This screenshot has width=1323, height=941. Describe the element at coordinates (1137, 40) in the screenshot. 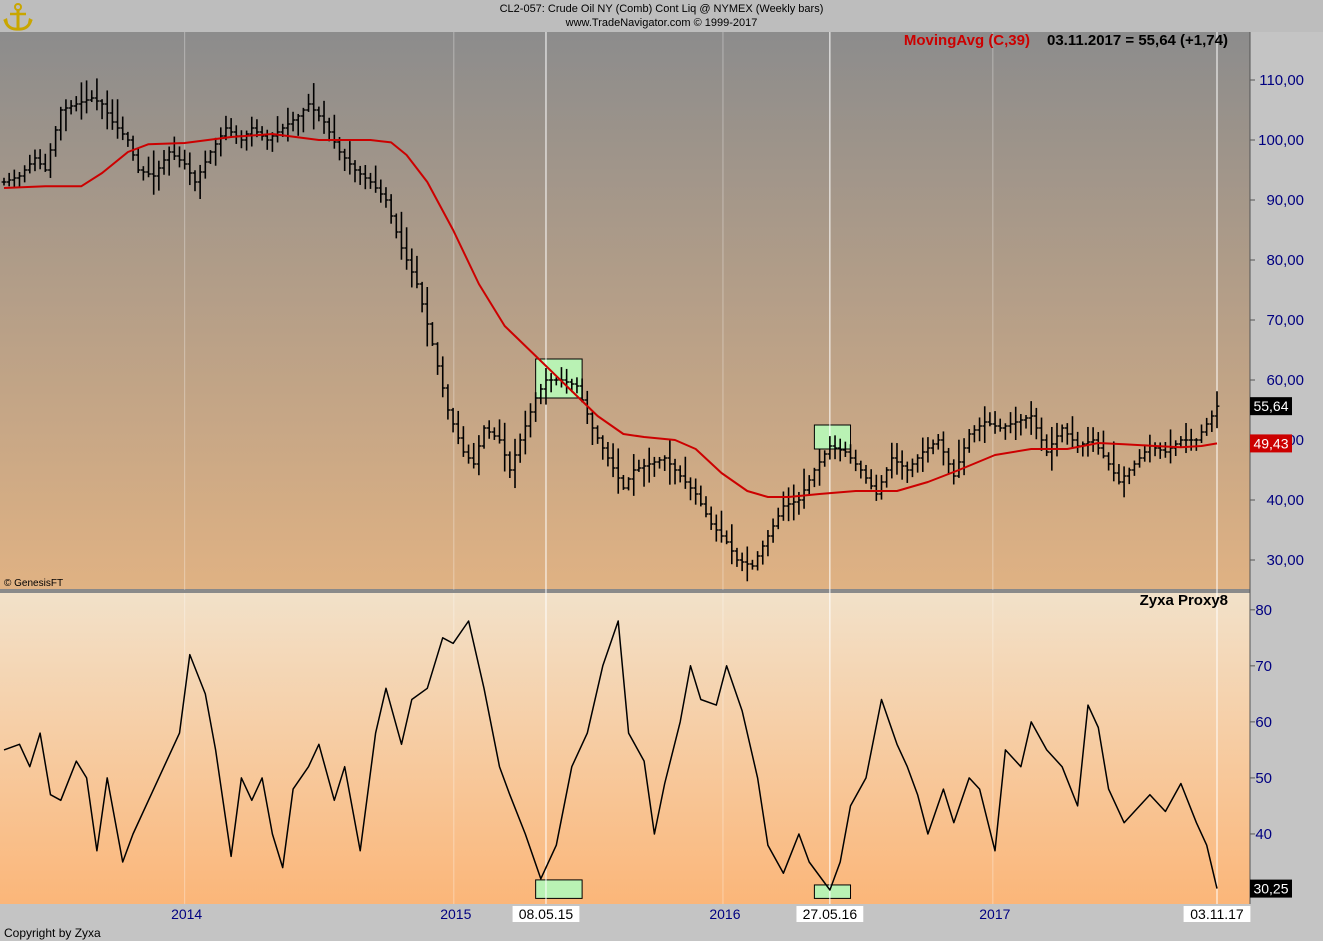

I see `legend-value: 03.11.2017 = 55,64 (+1,74)` at that location.